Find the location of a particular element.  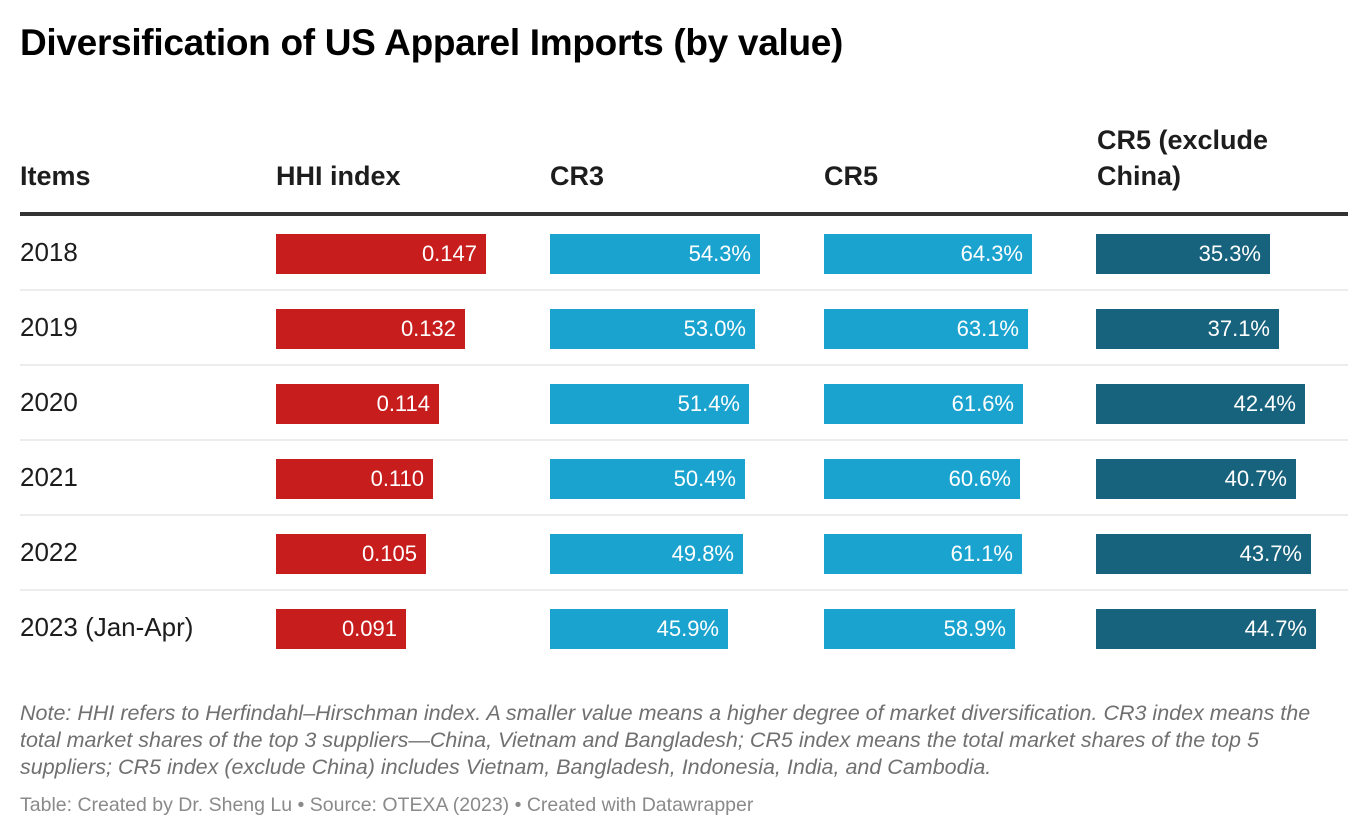

column-header-cr5: CR5 is located at coordinates (851, 176).